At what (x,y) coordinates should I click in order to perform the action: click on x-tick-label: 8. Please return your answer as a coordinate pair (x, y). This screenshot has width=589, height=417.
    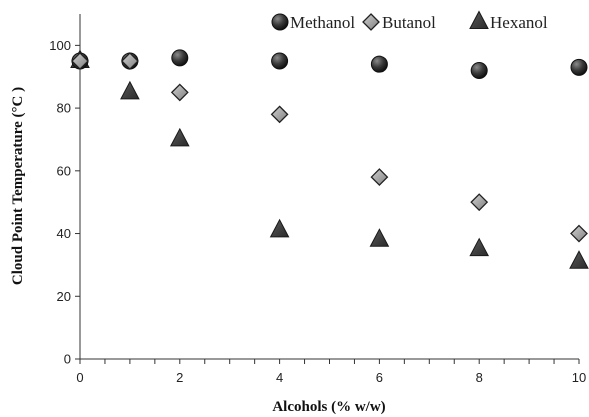
    Looking at the image, I should click on (479, 377).